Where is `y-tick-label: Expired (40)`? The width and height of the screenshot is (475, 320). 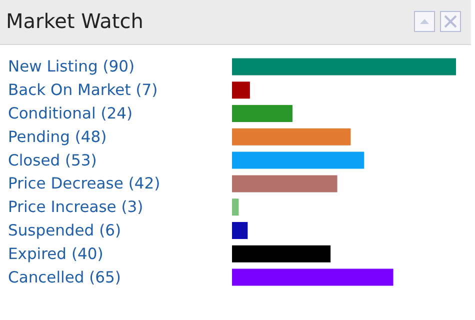
y-tick-label: Expired (40) is located at coordinates (56, 253).